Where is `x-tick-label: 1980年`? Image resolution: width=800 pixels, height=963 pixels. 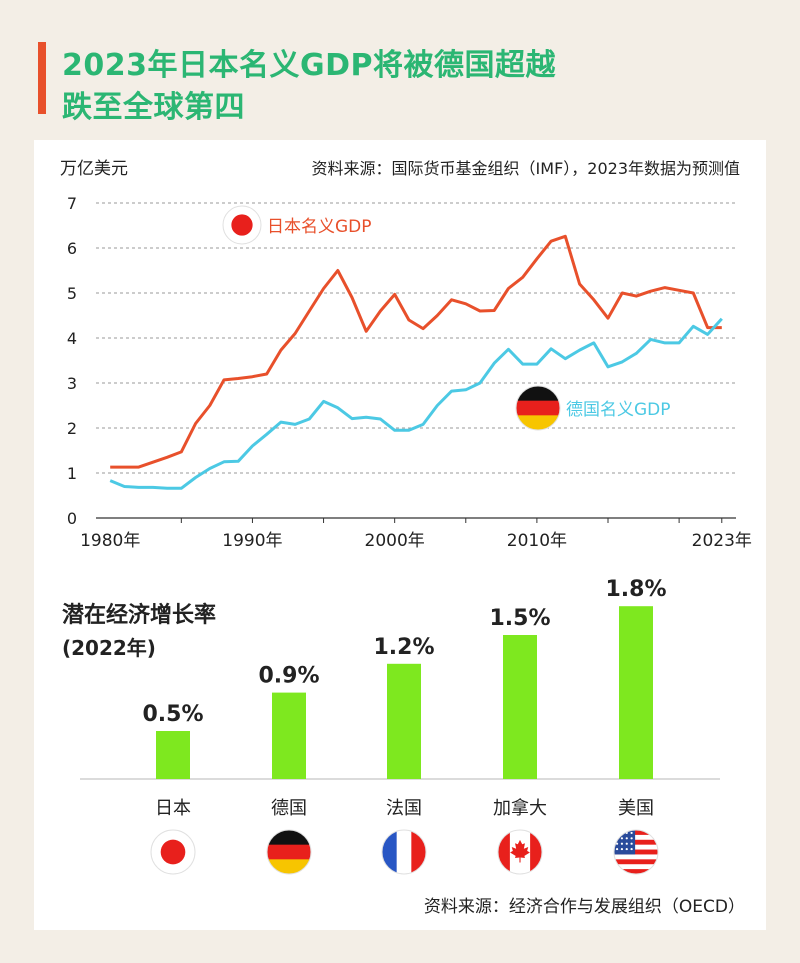 x-tick-label: 1980年 is located at coordinates (110, 541).